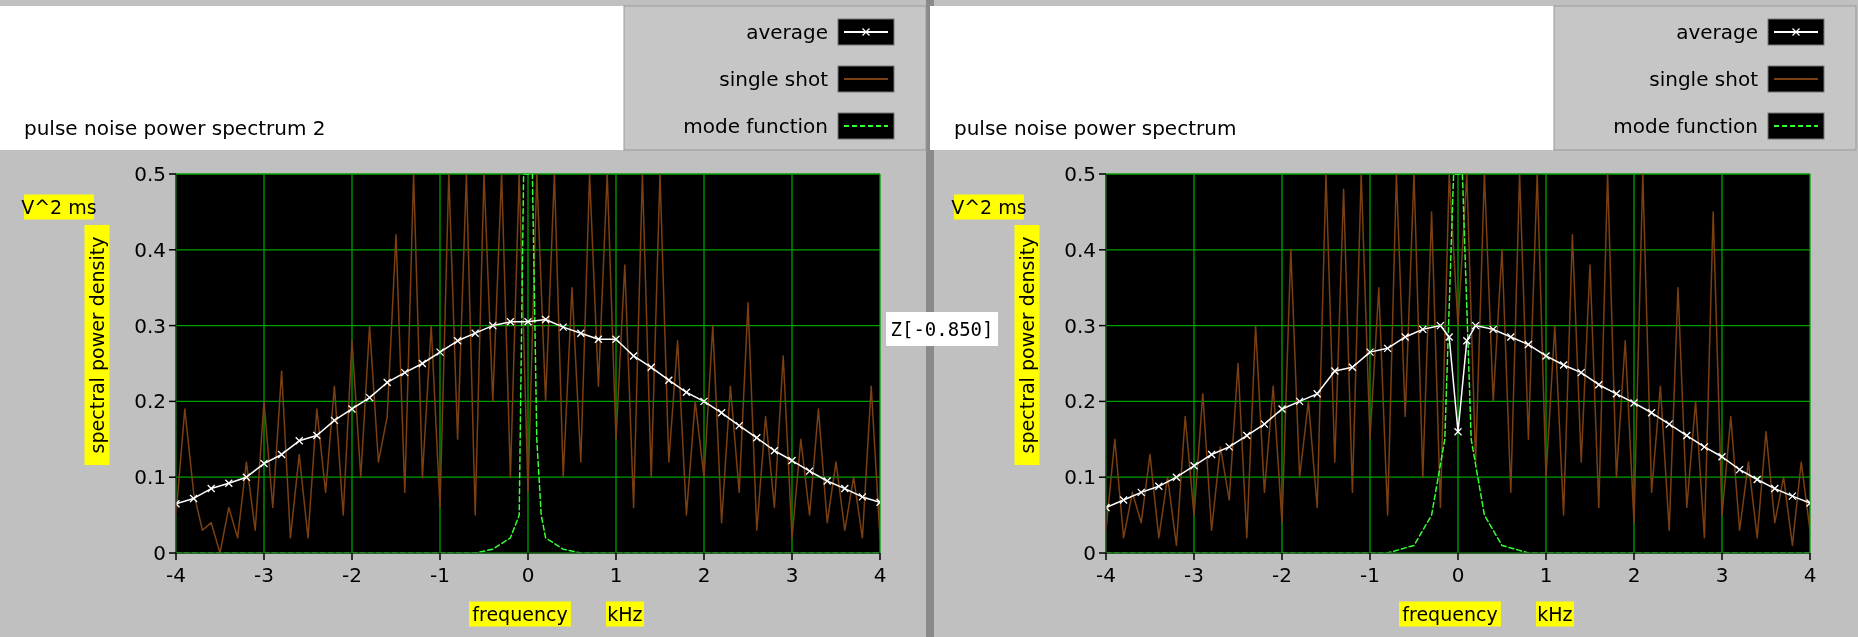 This screenshot has height=637, width=1858. I want to click on x-tick-label: -4, so click(176, 575).